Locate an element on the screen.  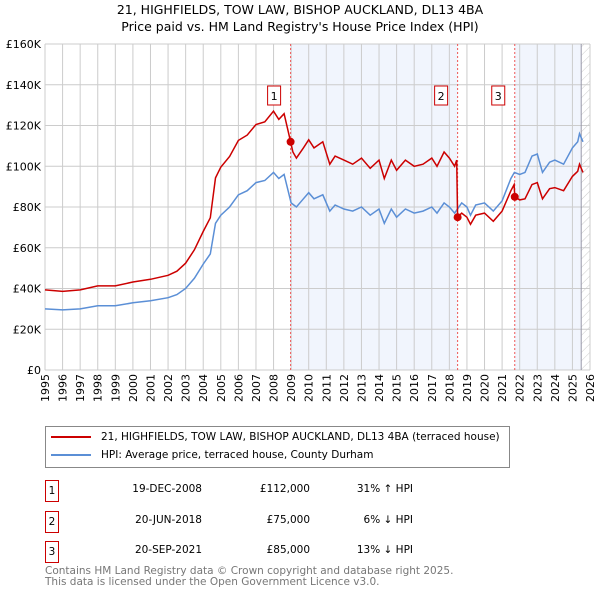
x-tick-label: 1996 is located at coordinates (63, 388).